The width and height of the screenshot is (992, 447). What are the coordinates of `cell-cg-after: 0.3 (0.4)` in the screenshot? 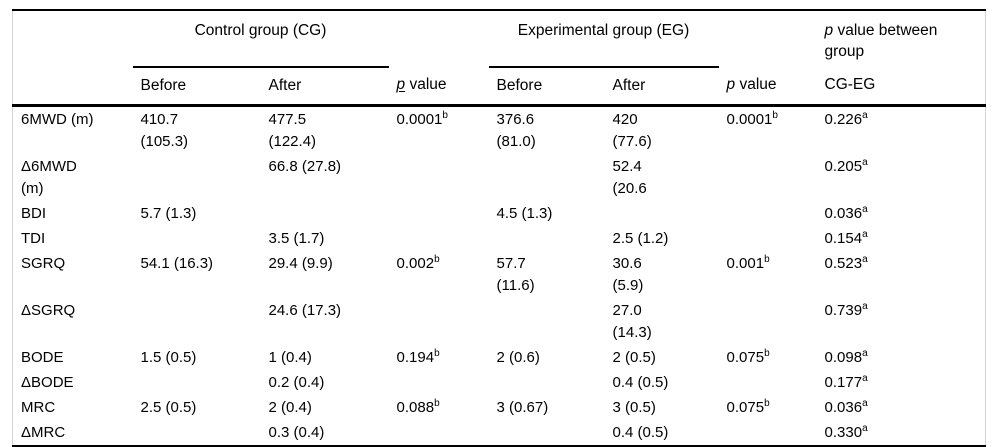 It's located at (296, 432).